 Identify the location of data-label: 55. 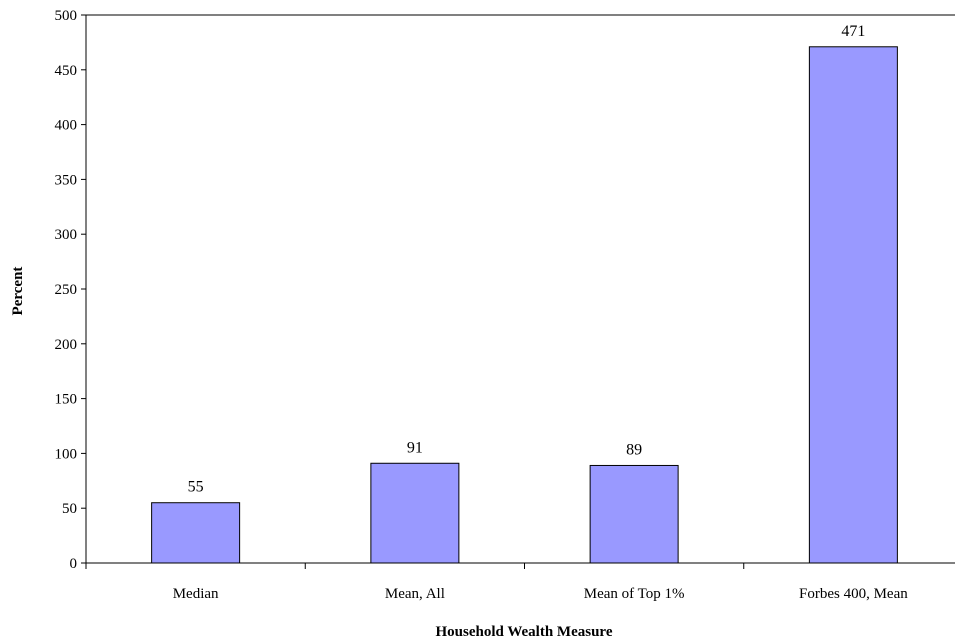
(196, 487).